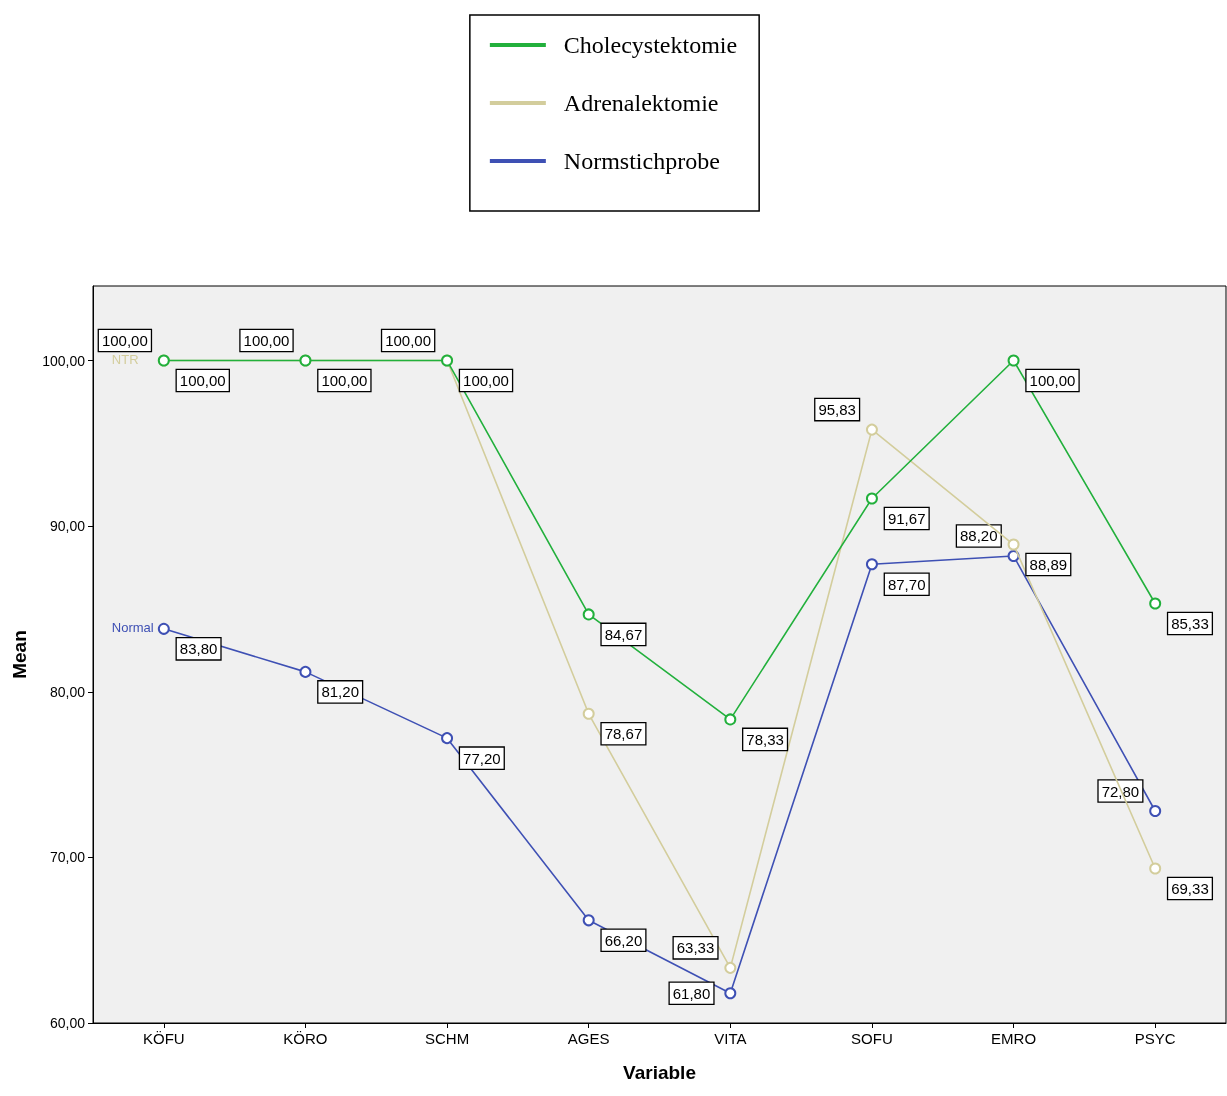  Describe the element at coordinates (1190, 623) in the screenshot. I see `data-label: 85,33` at that location.